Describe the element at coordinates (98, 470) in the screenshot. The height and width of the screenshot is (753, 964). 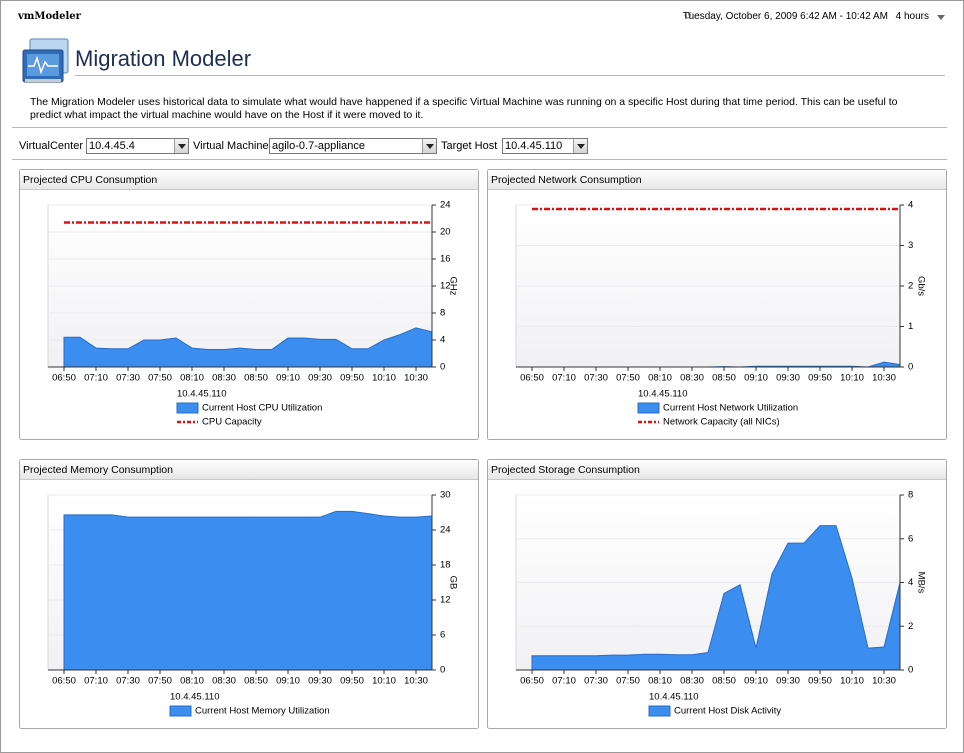
I see `panel-title: Projected Memory Consumption` at that location.